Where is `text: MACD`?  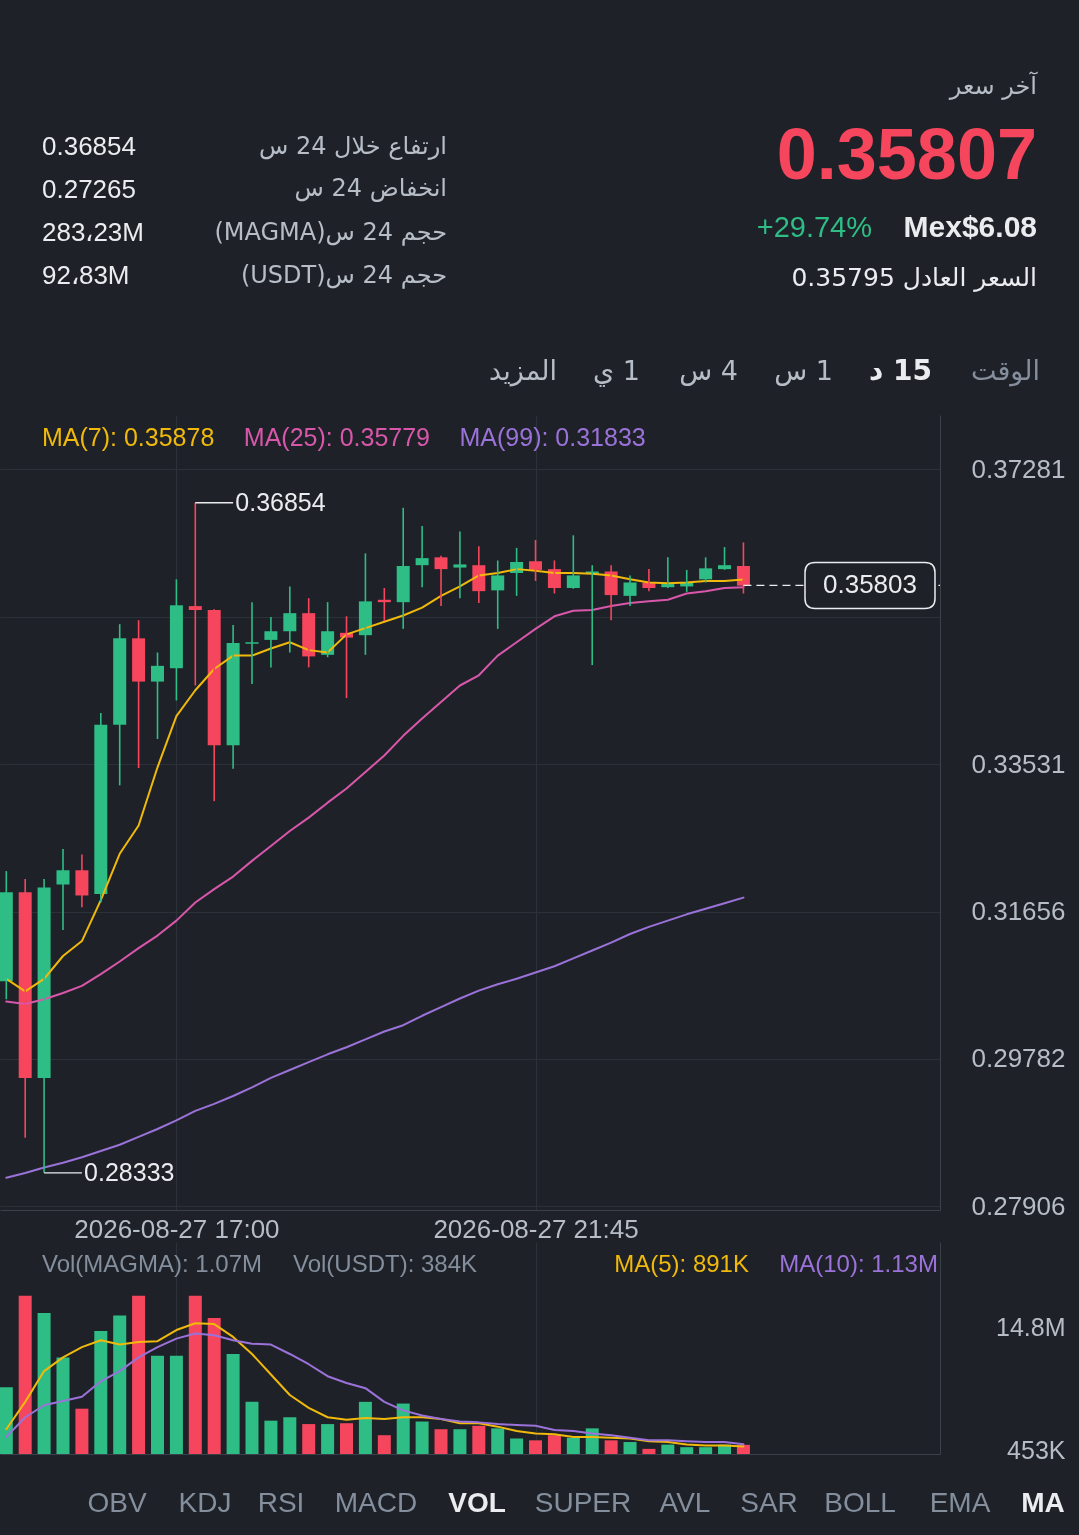 text: MACD is located at coordinates (376, 1502).